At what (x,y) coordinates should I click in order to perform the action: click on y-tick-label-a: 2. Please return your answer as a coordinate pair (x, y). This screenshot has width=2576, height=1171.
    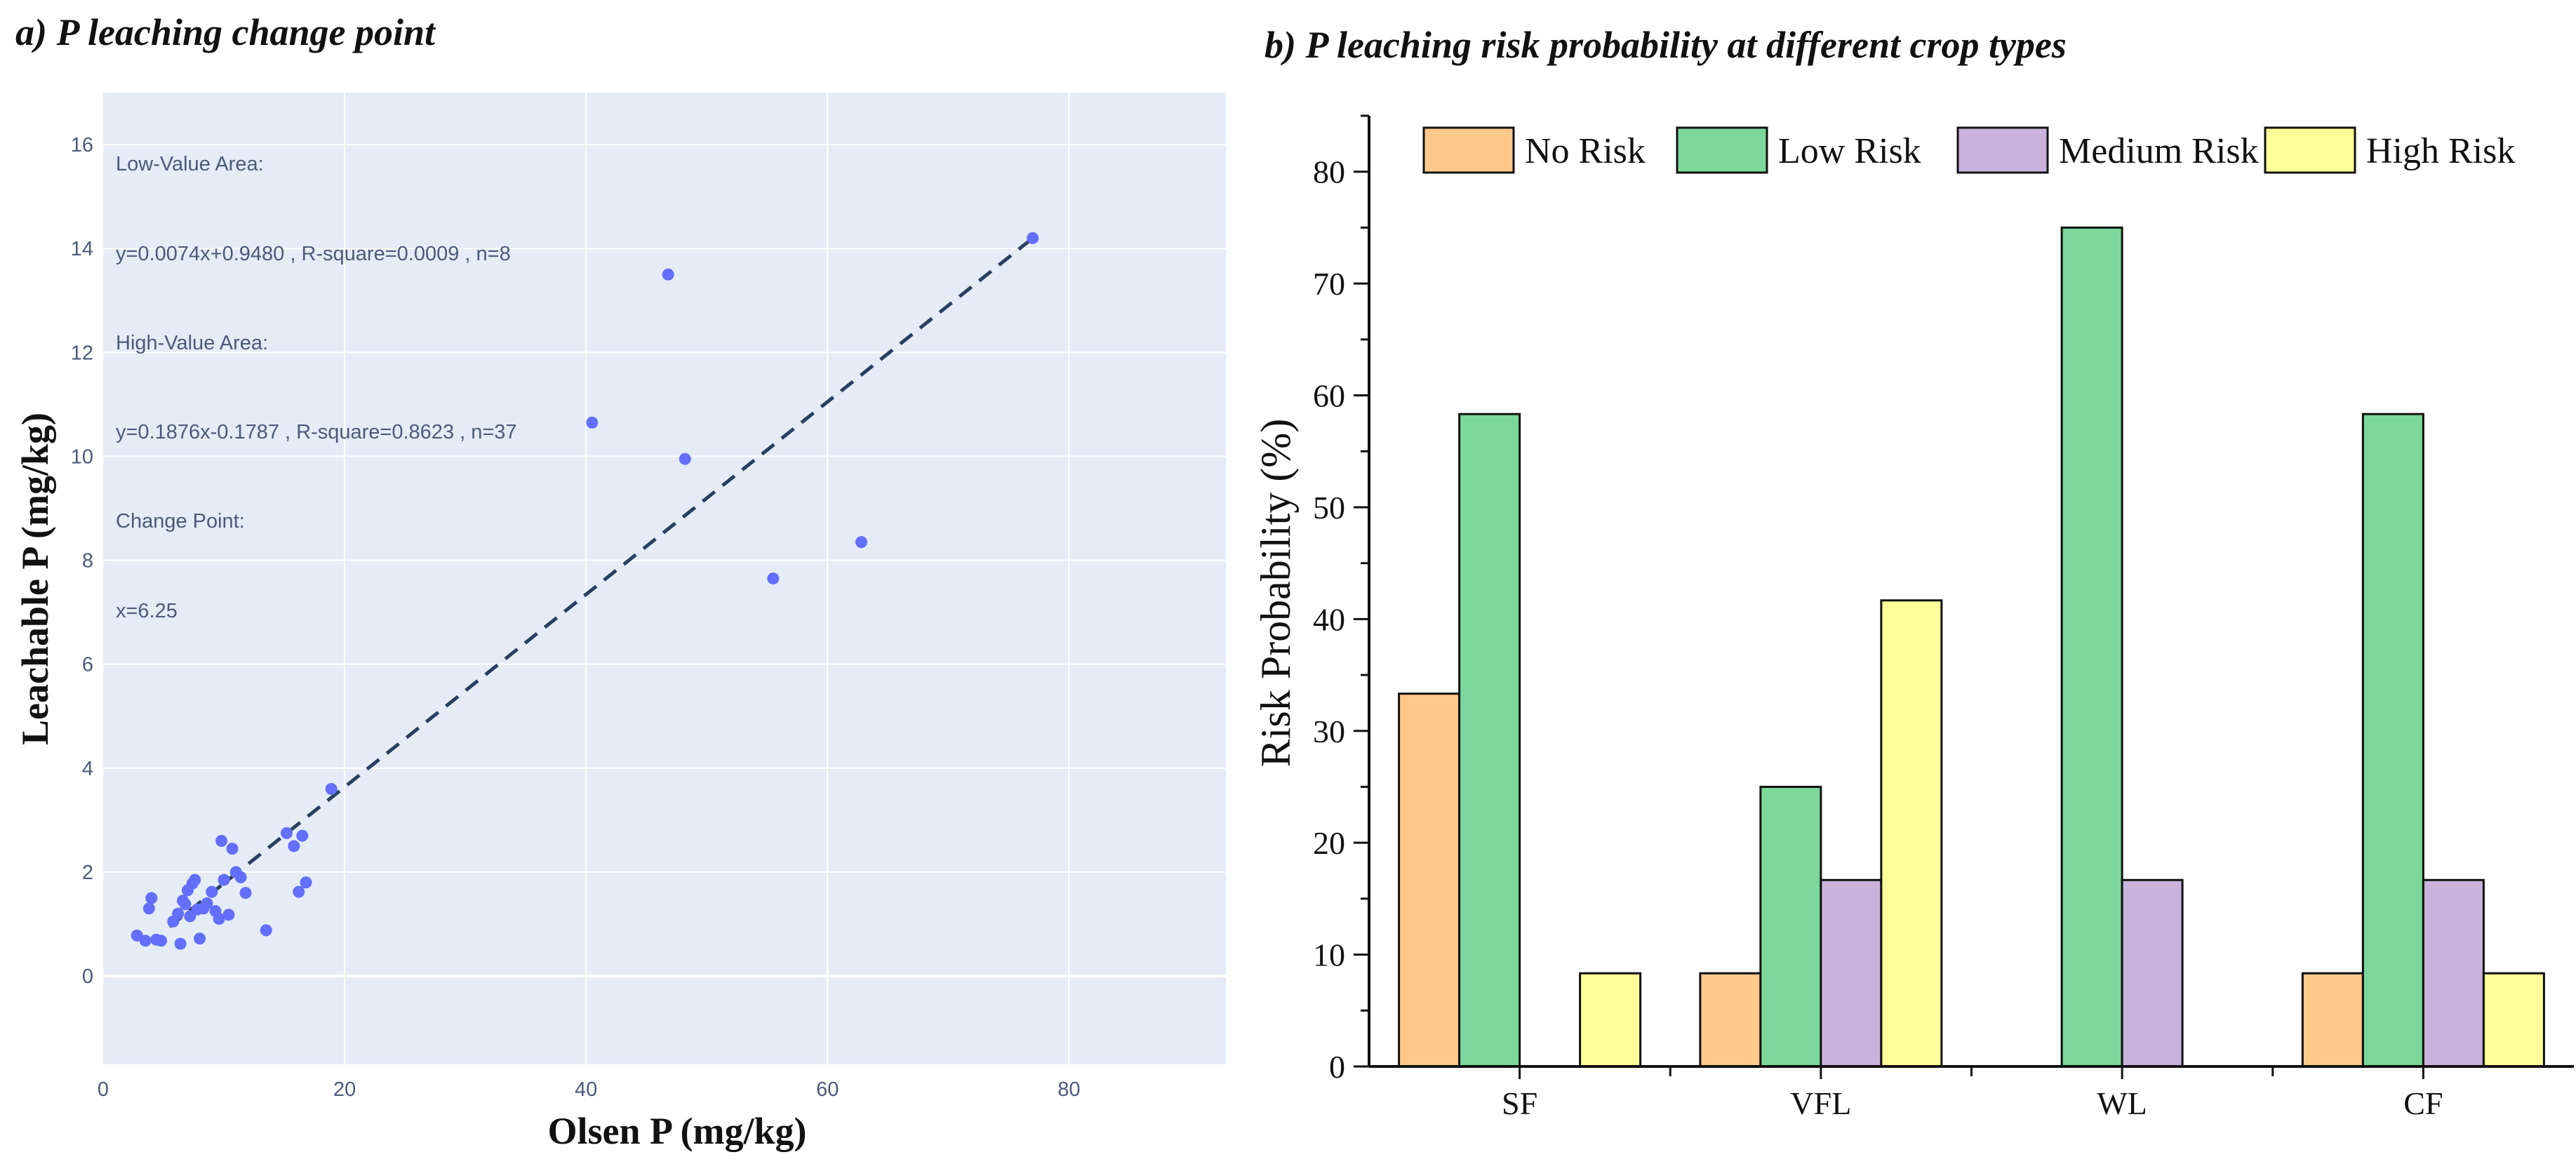
    Looking at the image, I should click on (88, 873).